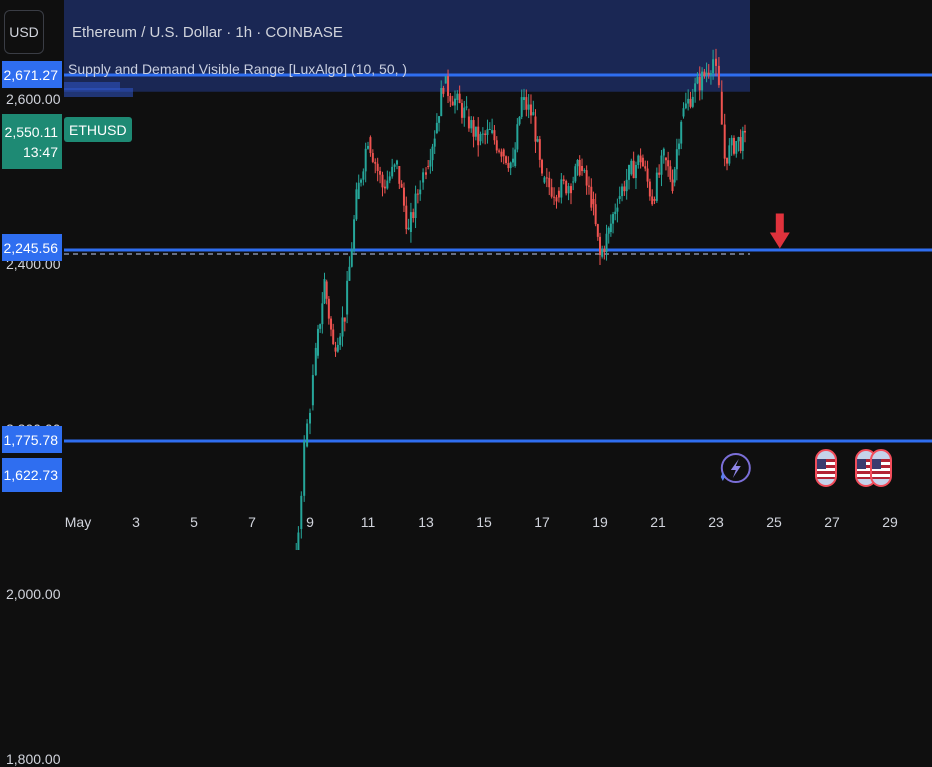  I want to click on symbol-tag: ETHUSD, so click(98, 129).